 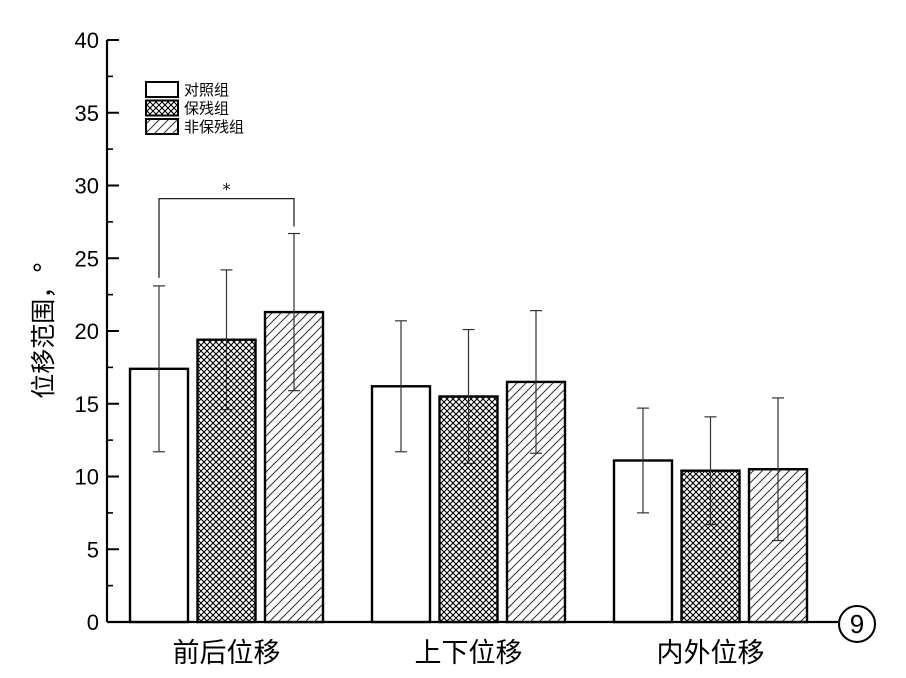 I want to click on legend-label: 保残组, so click(x=206, y=109).